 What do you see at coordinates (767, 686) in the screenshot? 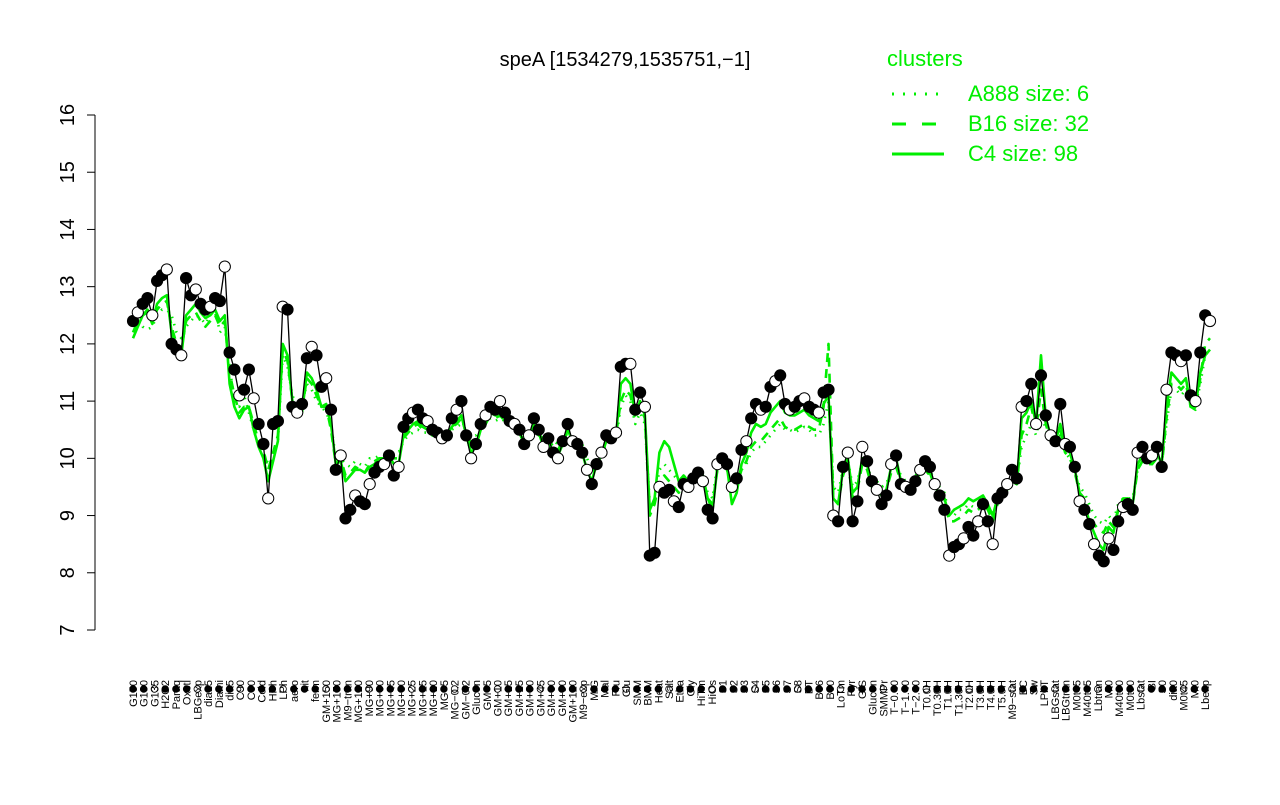
I see `x-tick-label: S5` at bounding box center [767, 686].